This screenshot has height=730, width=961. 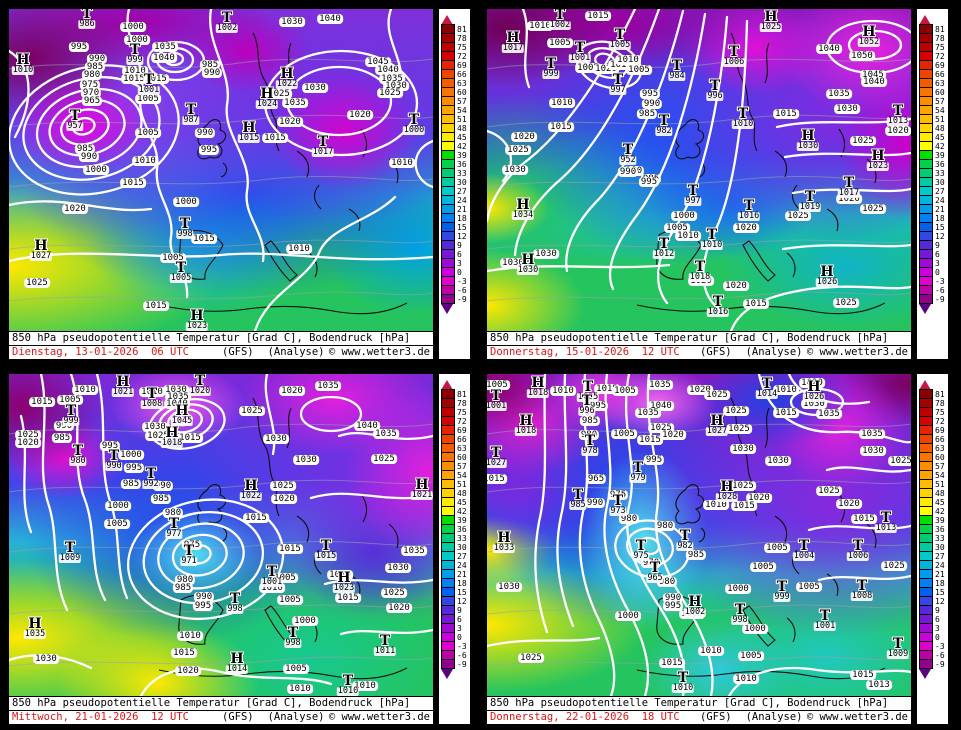 What do you see at coordinates (459, 619) in the screenshot?
I see `colorbar-tick-label: 6` at bounding box center [459, 619].